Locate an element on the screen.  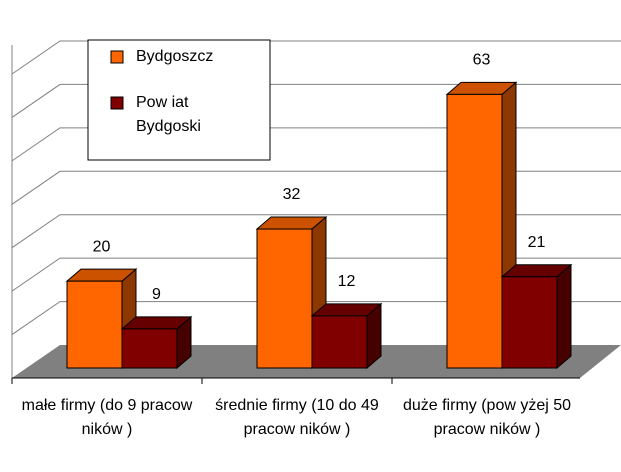
text-line: średnie firmy (10 do 49 is located at coordinates (297, 405).